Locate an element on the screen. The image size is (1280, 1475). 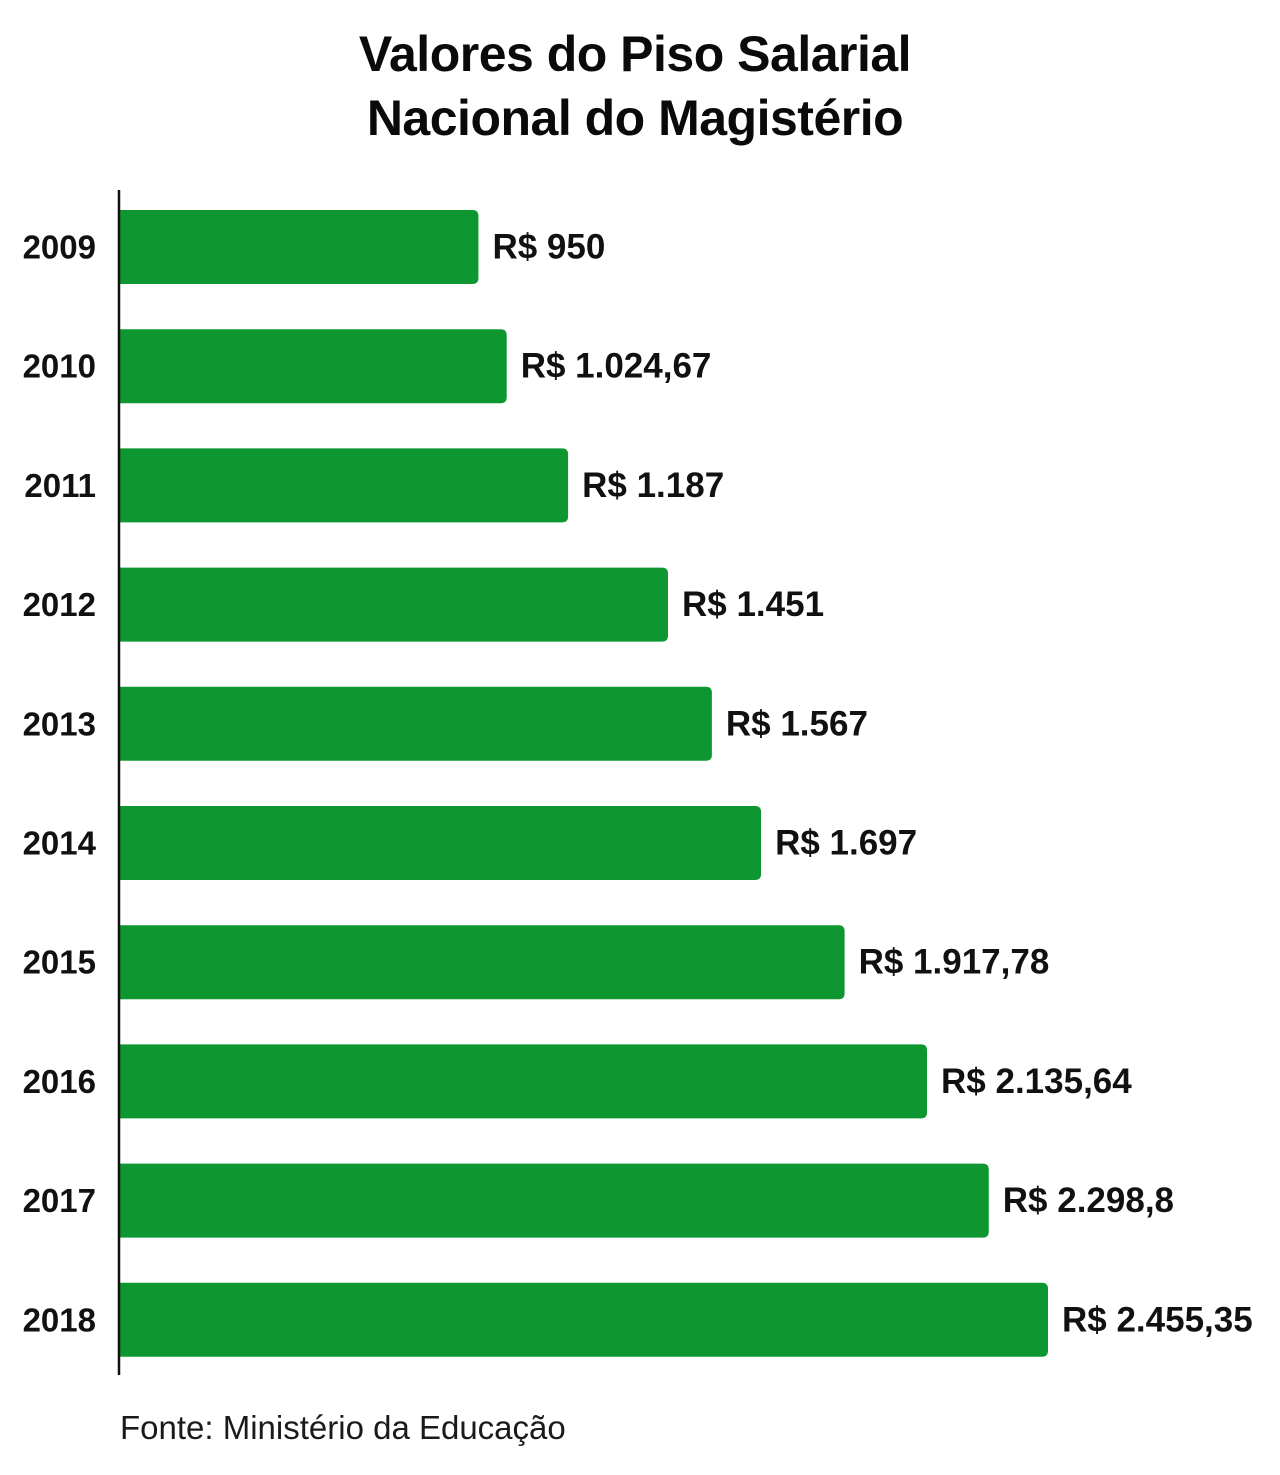
value-label-2016: R$ 2.135,64 is located at coordinates (1036, 1081).